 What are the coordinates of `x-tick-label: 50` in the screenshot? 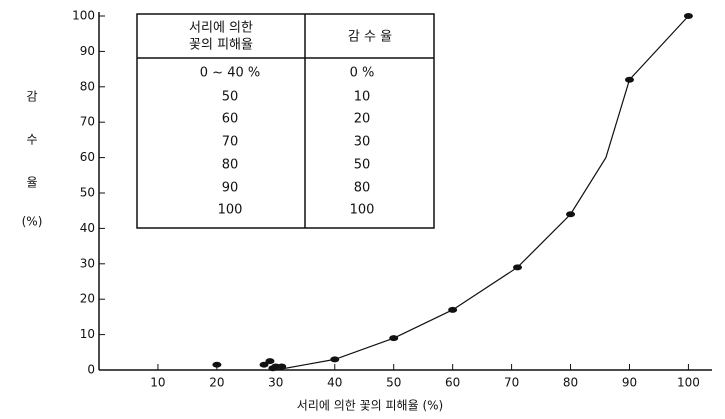 It's located at (393, 383).